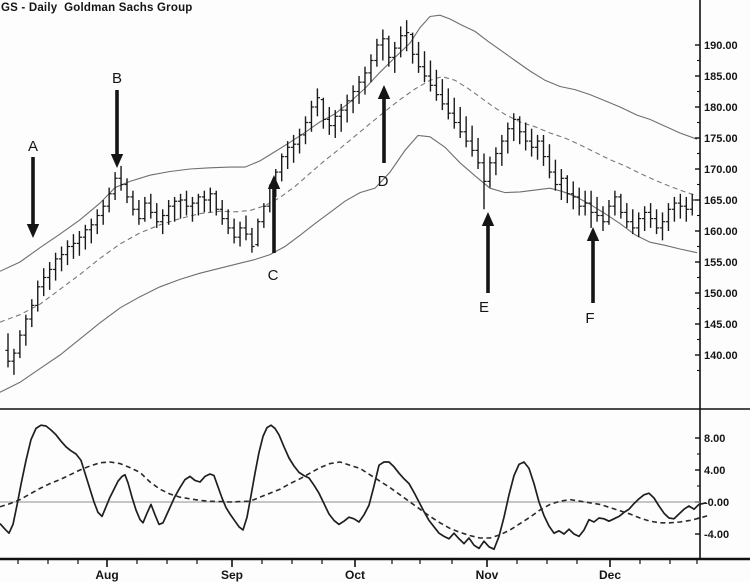 The image size is (750, 582). I want to click on annotation-arrow-E: E, so click(487, 264).